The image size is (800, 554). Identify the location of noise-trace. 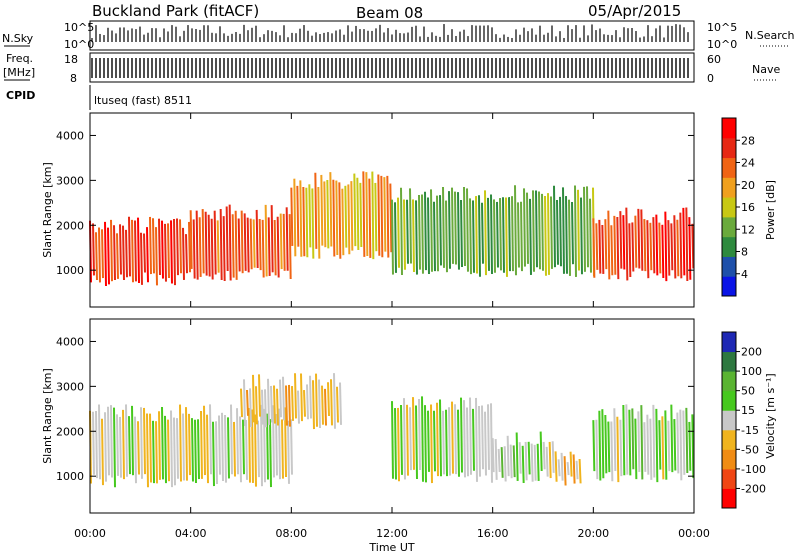
(390, 33).